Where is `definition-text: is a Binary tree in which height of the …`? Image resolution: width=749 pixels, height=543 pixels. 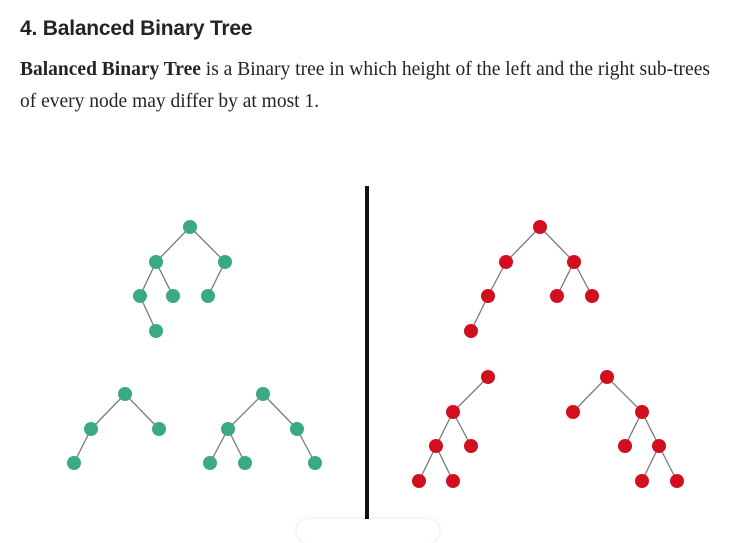 definition-text: is a Binary tree in which height of the … is located at coordinates (365, 85).